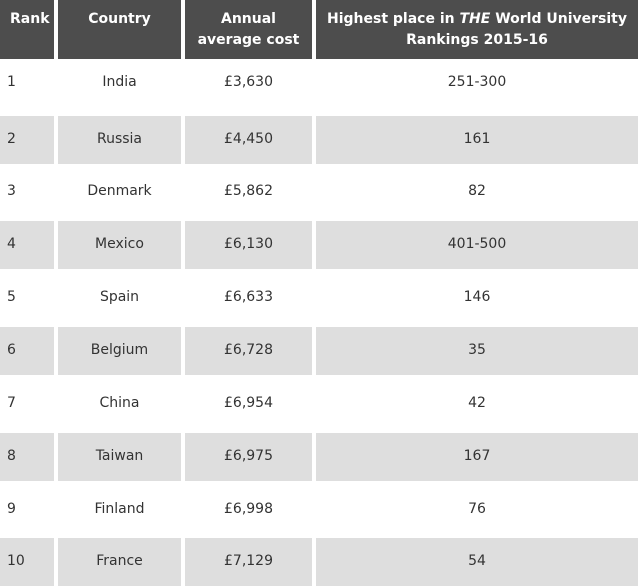 This screenshot has width=640, height=587. Describe the element at coordinates (30, 19) in the screenshot. I see `header-rank-label: Rank` at that location.